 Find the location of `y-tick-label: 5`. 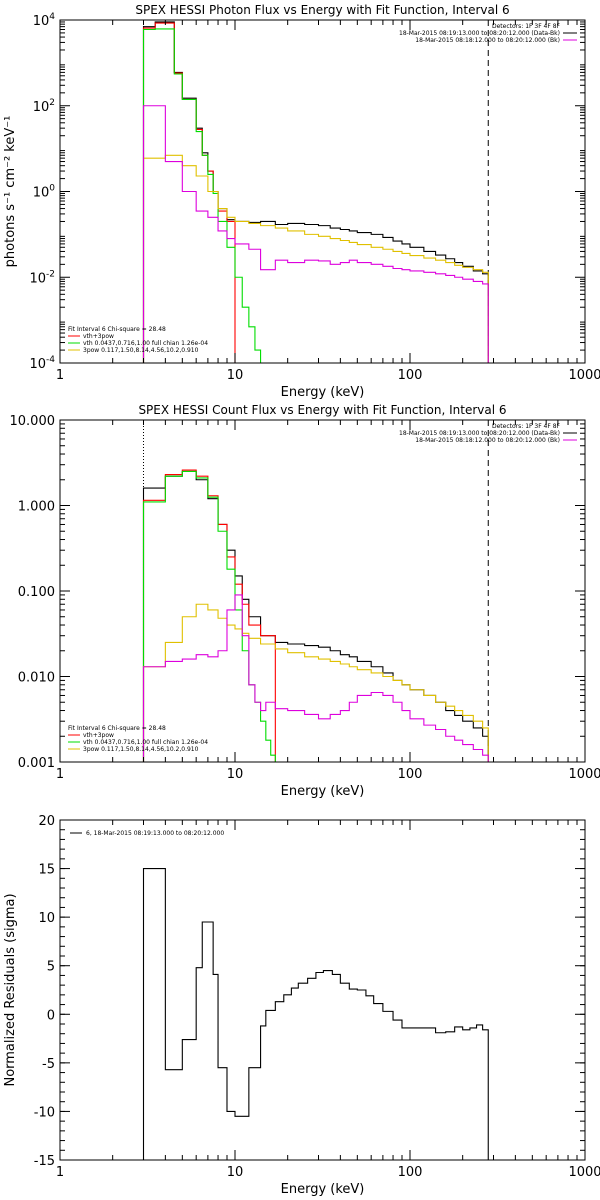

y-tick-label: 5 is located at coordinates (51, 967).